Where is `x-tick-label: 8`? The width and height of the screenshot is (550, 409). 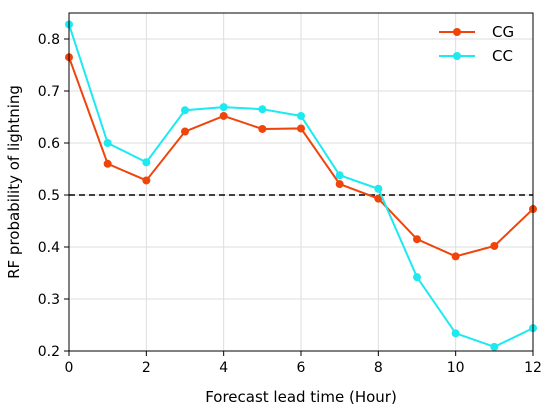
x-tick-label: 8 is located at coordinates (378, 368).